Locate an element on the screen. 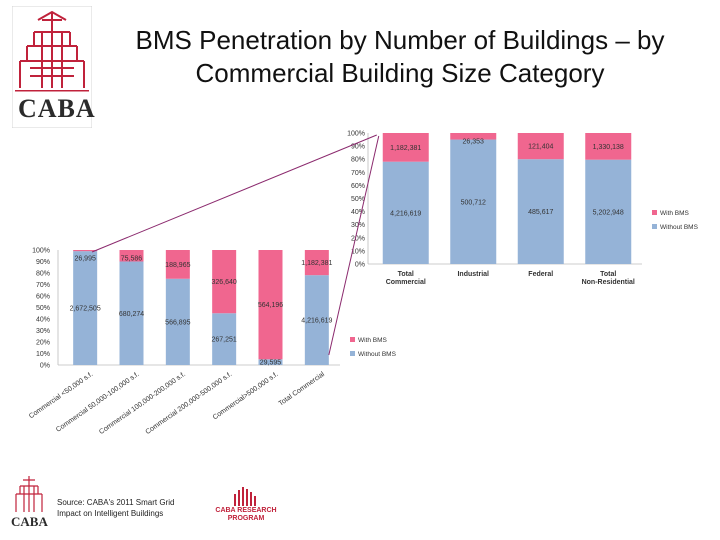  data-label-with-bms: 75,586 is located at coordinates (132, 259).